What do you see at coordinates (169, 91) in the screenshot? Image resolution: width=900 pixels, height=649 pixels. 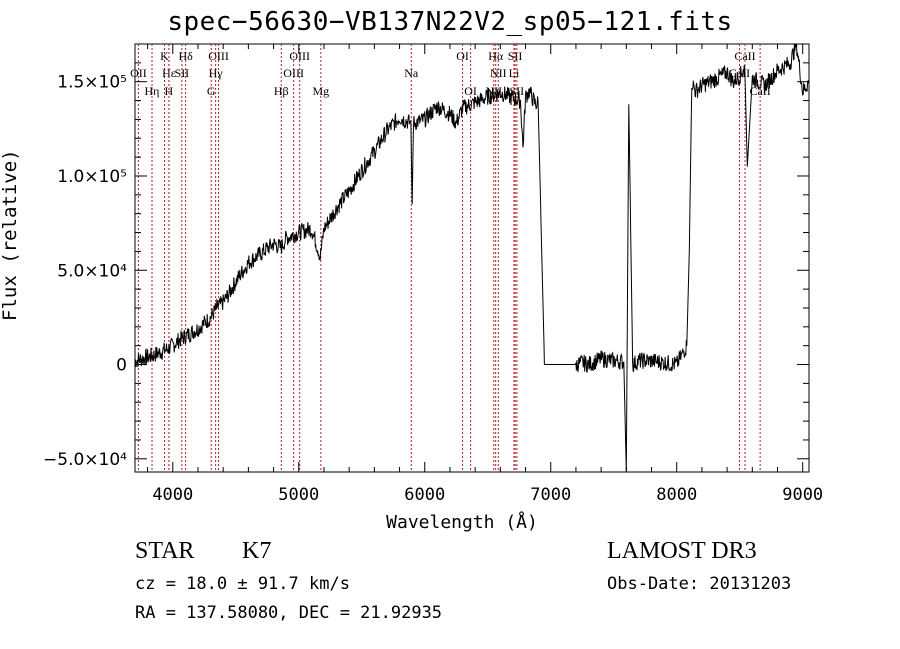 I see `line-marker-label: H` at bounding box center [169, 91].